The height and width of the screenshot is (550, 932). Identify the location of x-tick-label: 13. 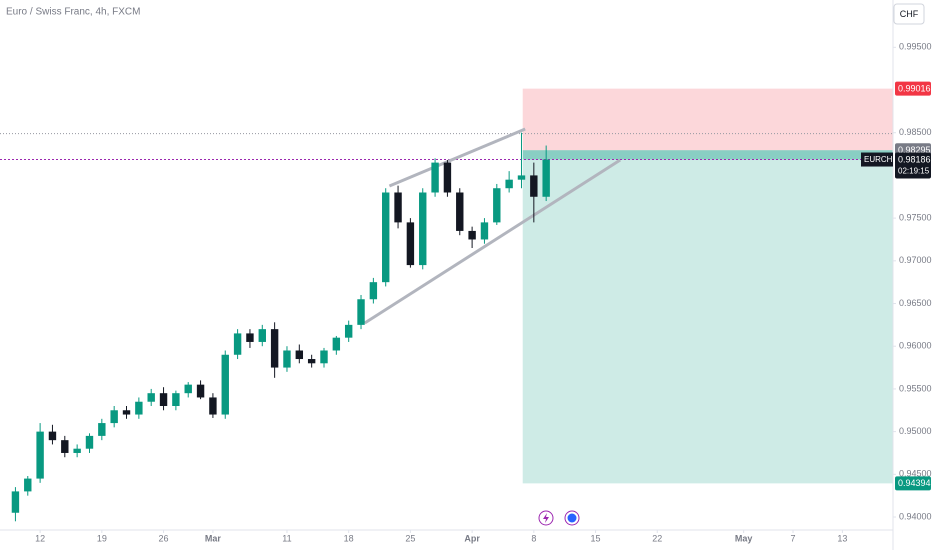
(842, 538).